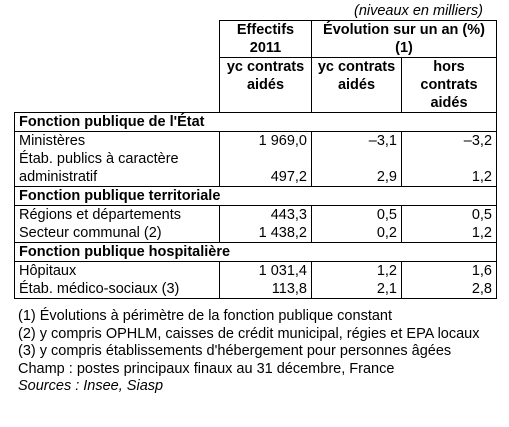 The image size is (509, 427). I want to click on row-effectifs: 1 969,0, so click(265, 140).